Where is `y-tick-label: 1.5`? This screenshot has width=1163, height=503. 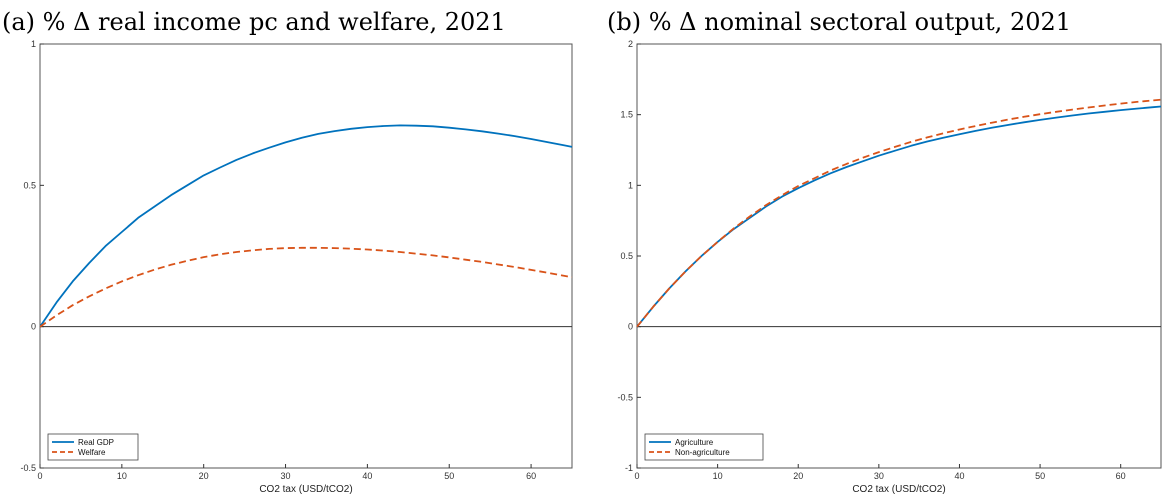
y-tick-label: 1.5 is located at coordinates (626, 115).